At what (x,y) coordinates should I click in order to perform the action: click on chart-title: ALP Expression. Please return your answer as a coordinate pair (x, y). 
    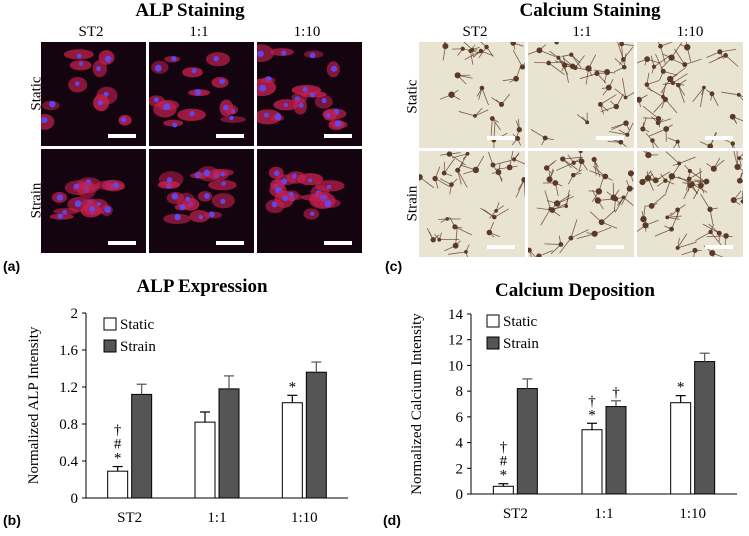
    Looking at the image, I should click on (202, 286).